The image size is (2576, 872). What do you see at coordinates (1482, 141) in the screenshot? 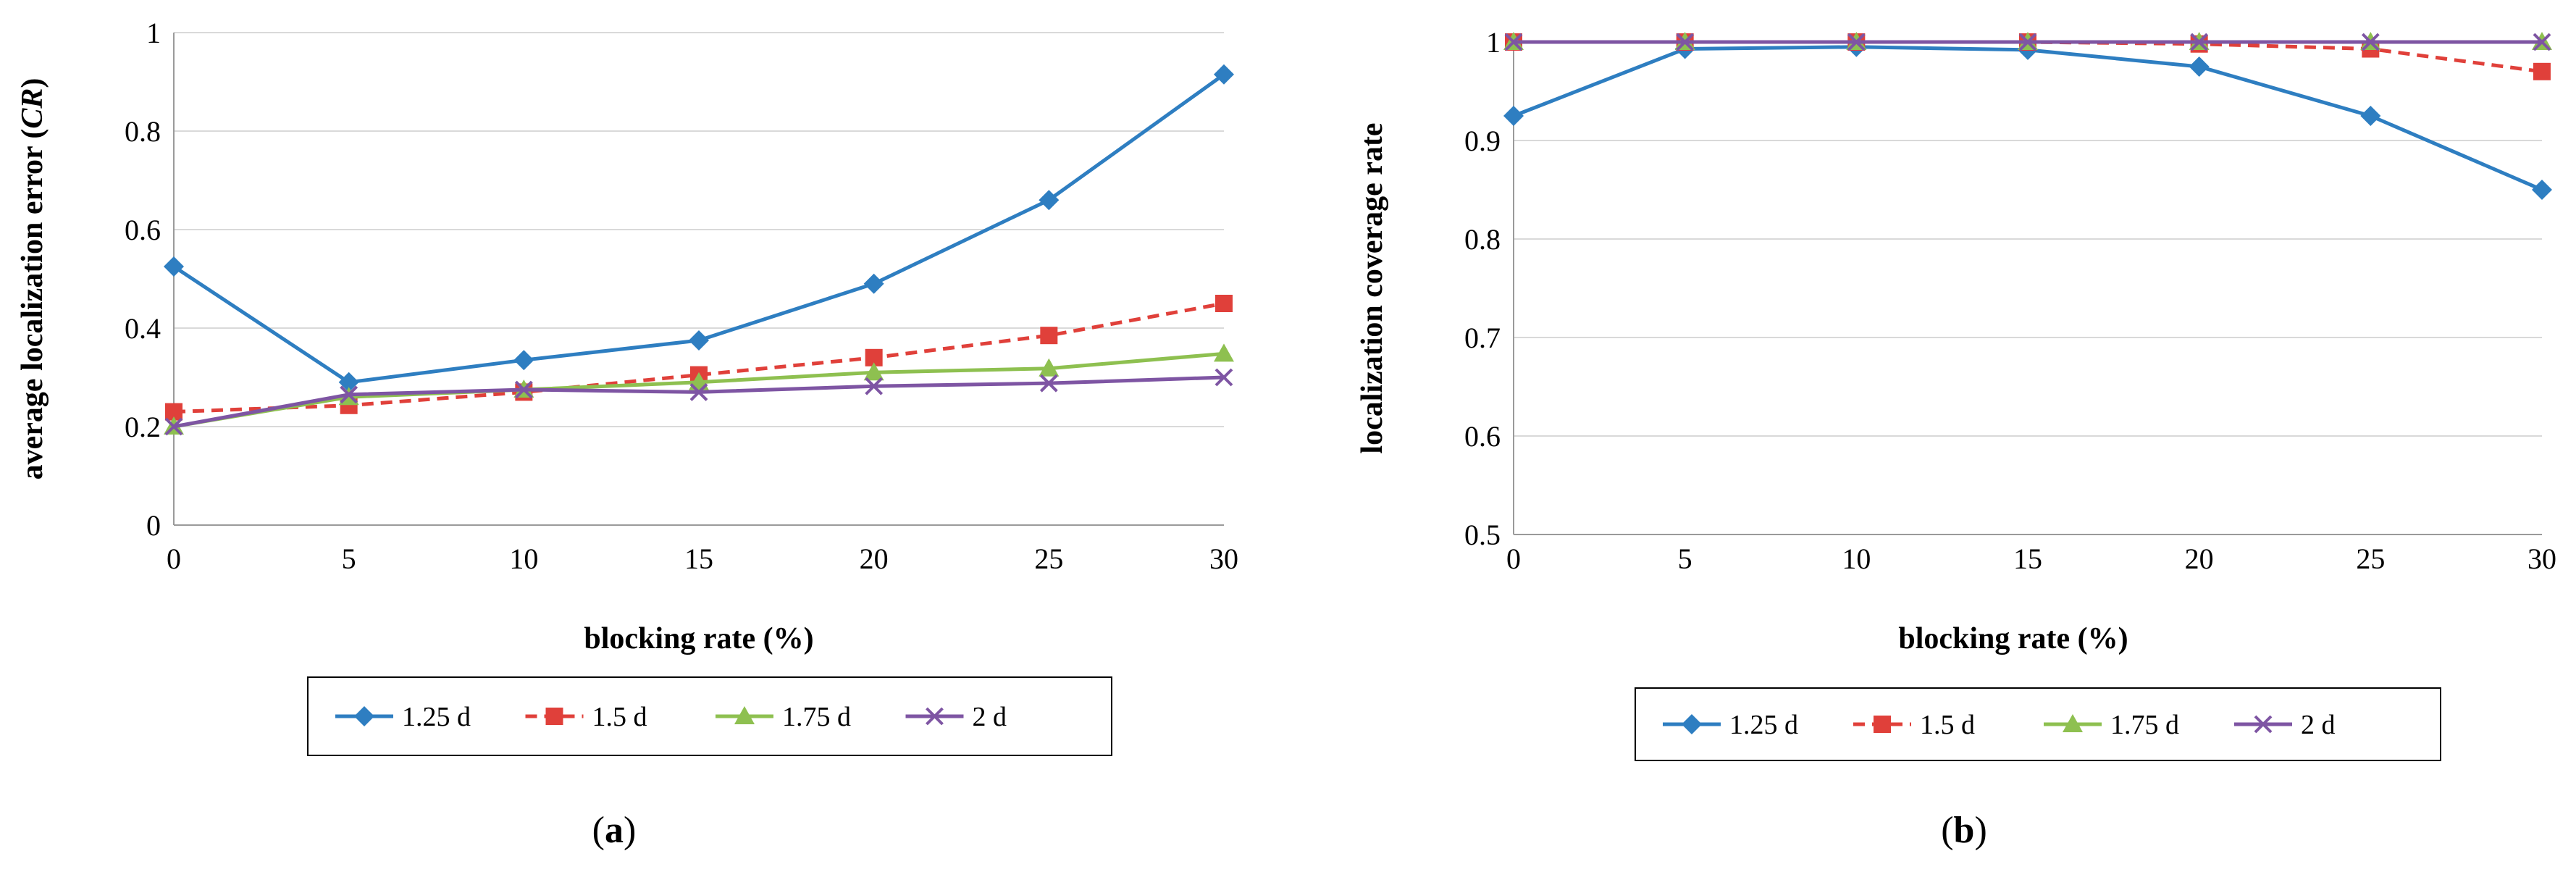
I see `chart-b-y-tick-label: 0.9` at bounding box center [1482, 141].